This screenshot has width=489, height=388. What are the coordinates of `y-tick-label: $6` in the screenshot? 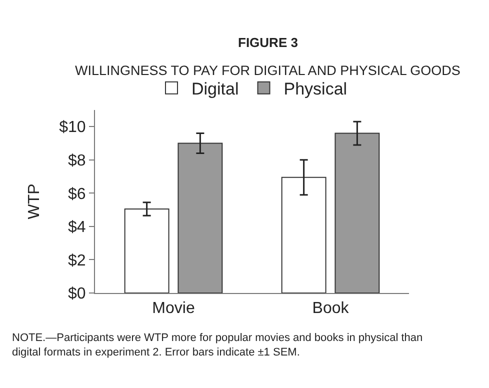 It's located at (77, 194).